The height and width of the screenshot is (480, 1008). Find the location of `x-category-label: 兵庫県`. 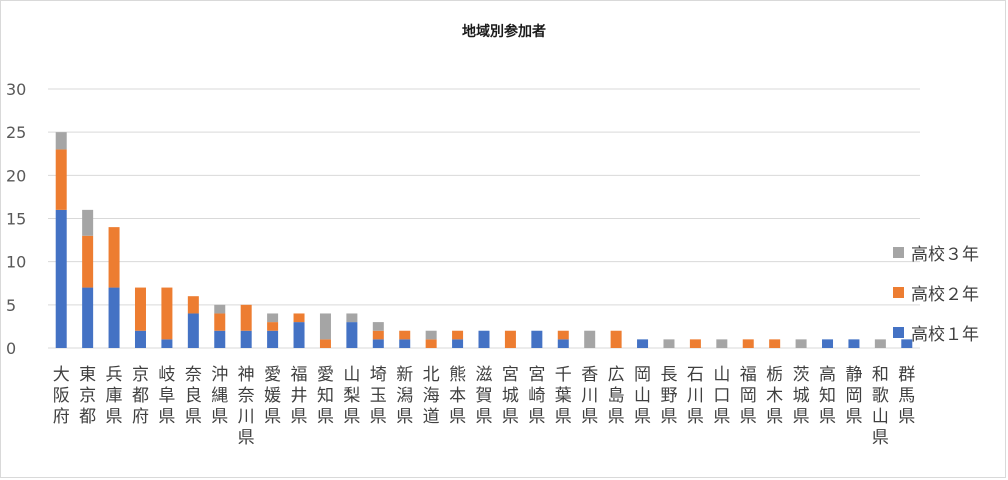

x-category-label: 兵庫県 is located at coordinates (114, 396).